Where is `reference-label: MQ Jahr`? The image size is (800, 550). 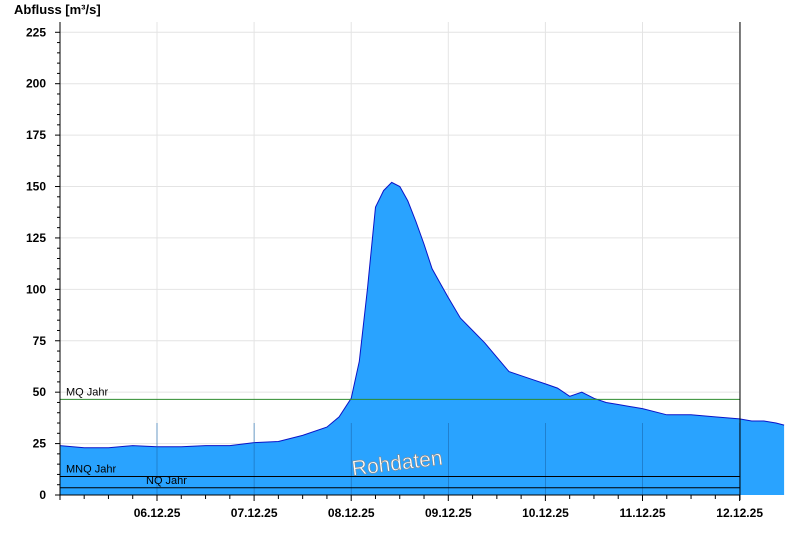 reference-label: MQ Jahr is located at coordinates (87, 392).